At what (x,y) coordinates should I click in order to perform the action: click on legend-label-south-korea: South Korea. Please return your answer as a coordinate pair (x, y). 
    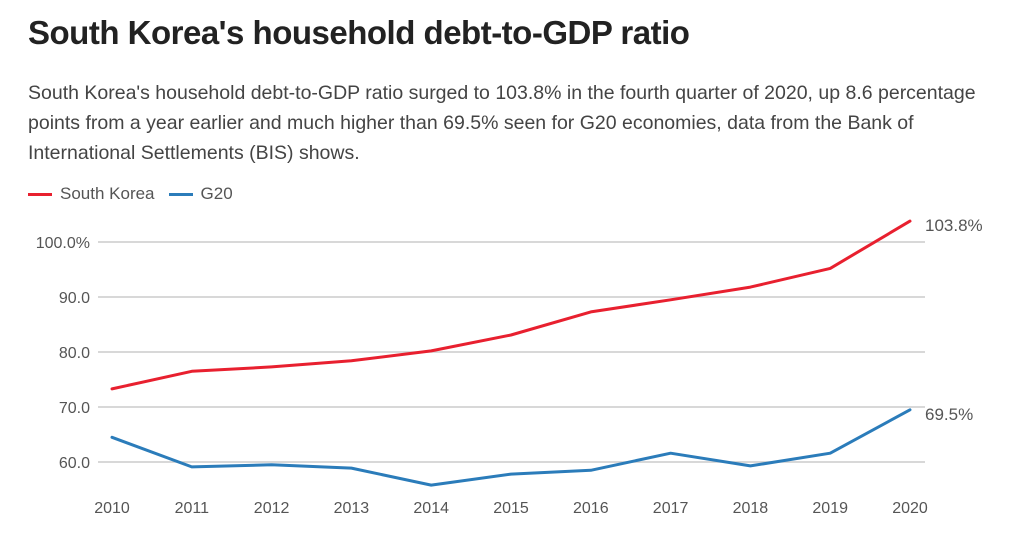
    Looking at the image, I should click on (107, 193).